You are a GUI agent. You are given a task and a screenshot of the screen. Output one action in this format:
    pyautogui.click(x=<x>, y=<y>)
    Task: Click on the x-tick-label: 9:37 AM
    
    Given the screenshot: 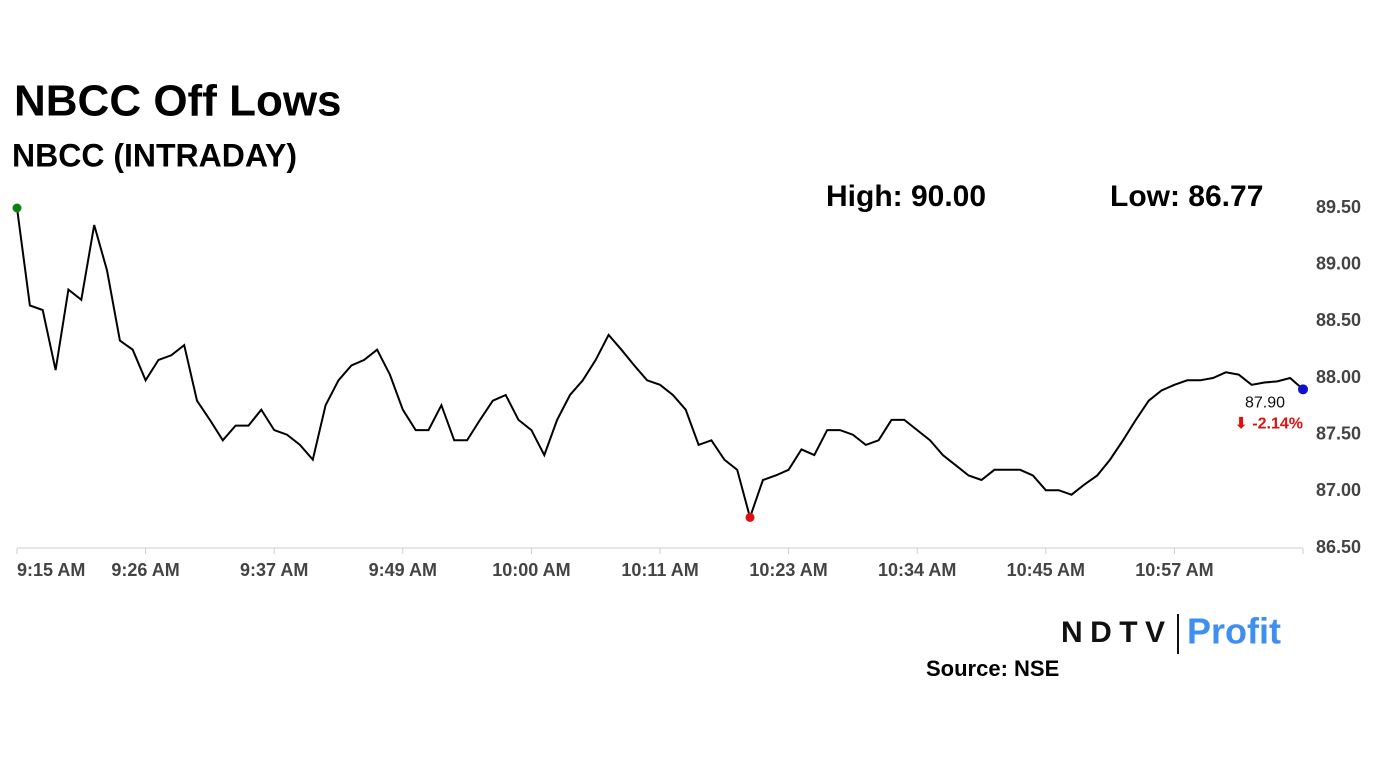 What is the action you would take?
    pyautogui.click(x=274, y=570)
    